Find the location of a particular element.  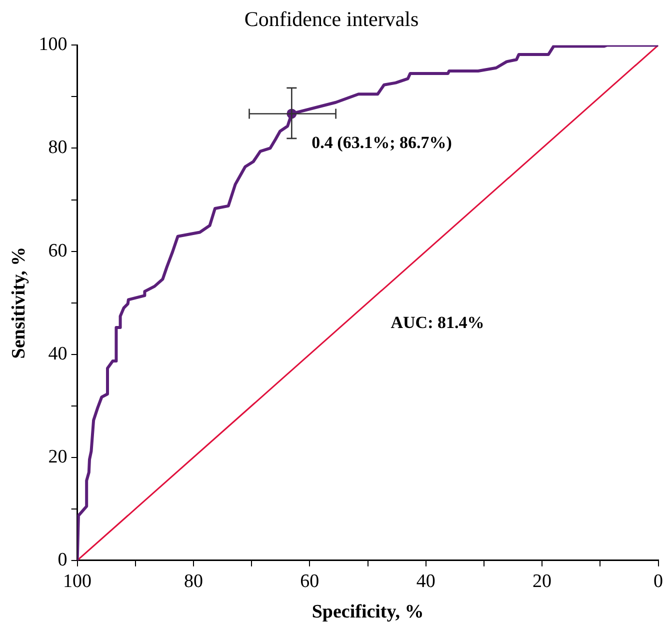

y-tick-label: 20 is located at coordinates (58, 457).